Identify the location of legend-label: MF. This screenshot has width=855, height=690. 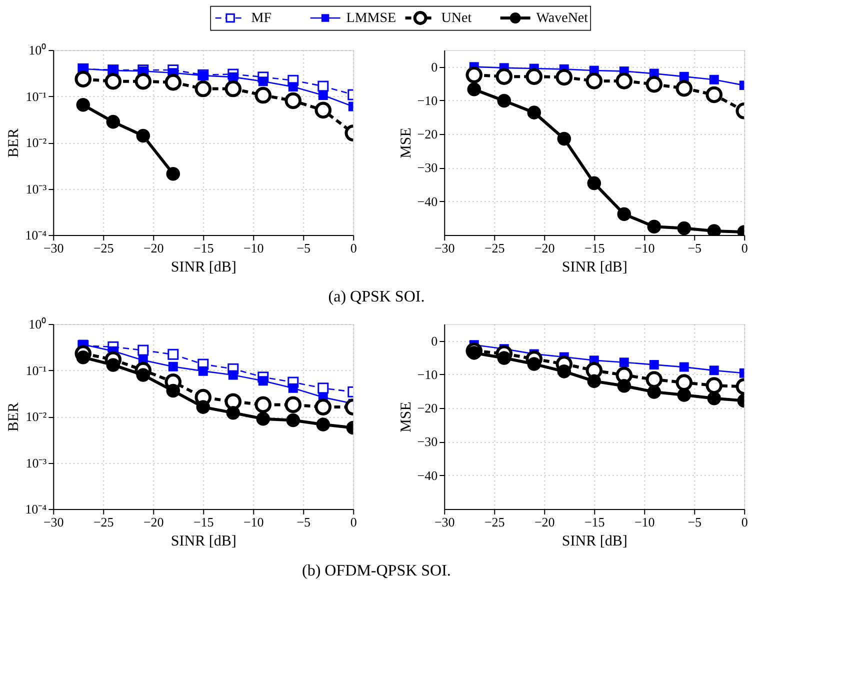
(261, 18).